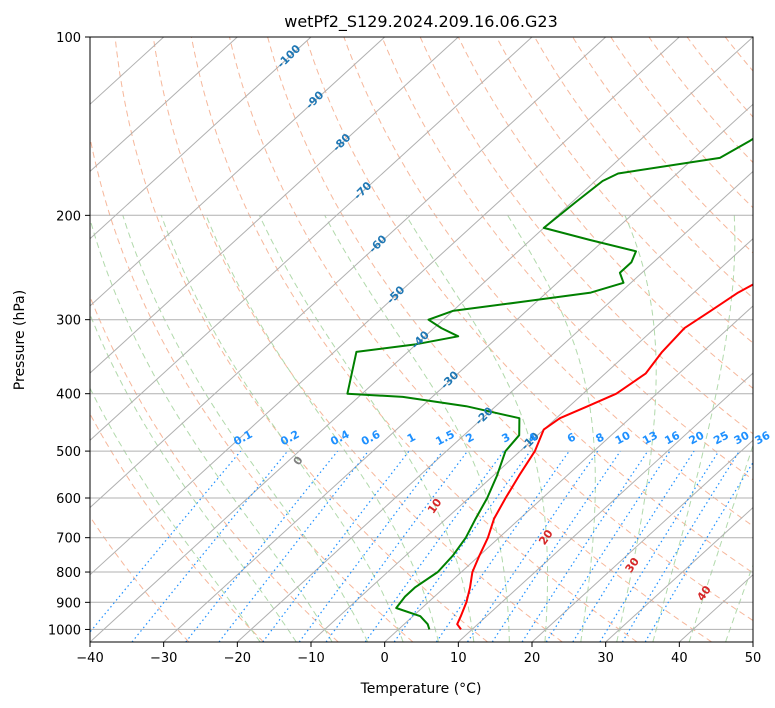 This screenshot has height=708, width=775. What do you see at coordinates (289, 438) in the screenshot?
I see `mixing-ratio-label: 0.2` at bounding box center [289, 438].